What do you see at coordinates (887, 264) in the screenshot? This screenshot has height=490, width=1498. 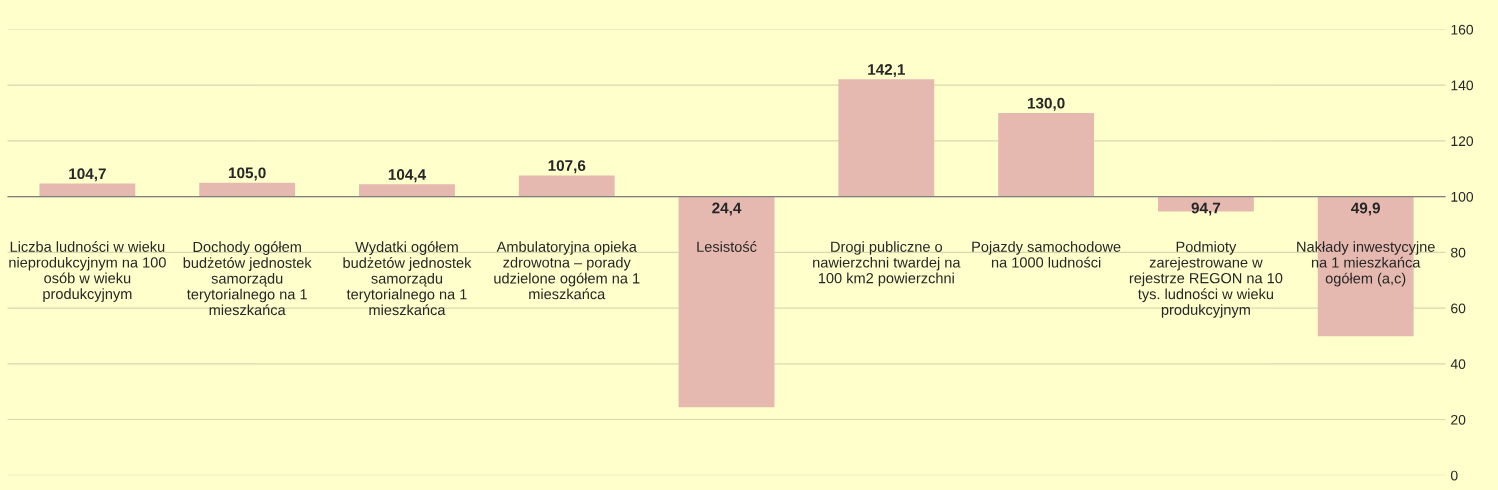 I see `x-tick-label: Drogi publiczne o nawierzchni twardej na 100 km2 powierzchni` at bounding box center [887, 264].